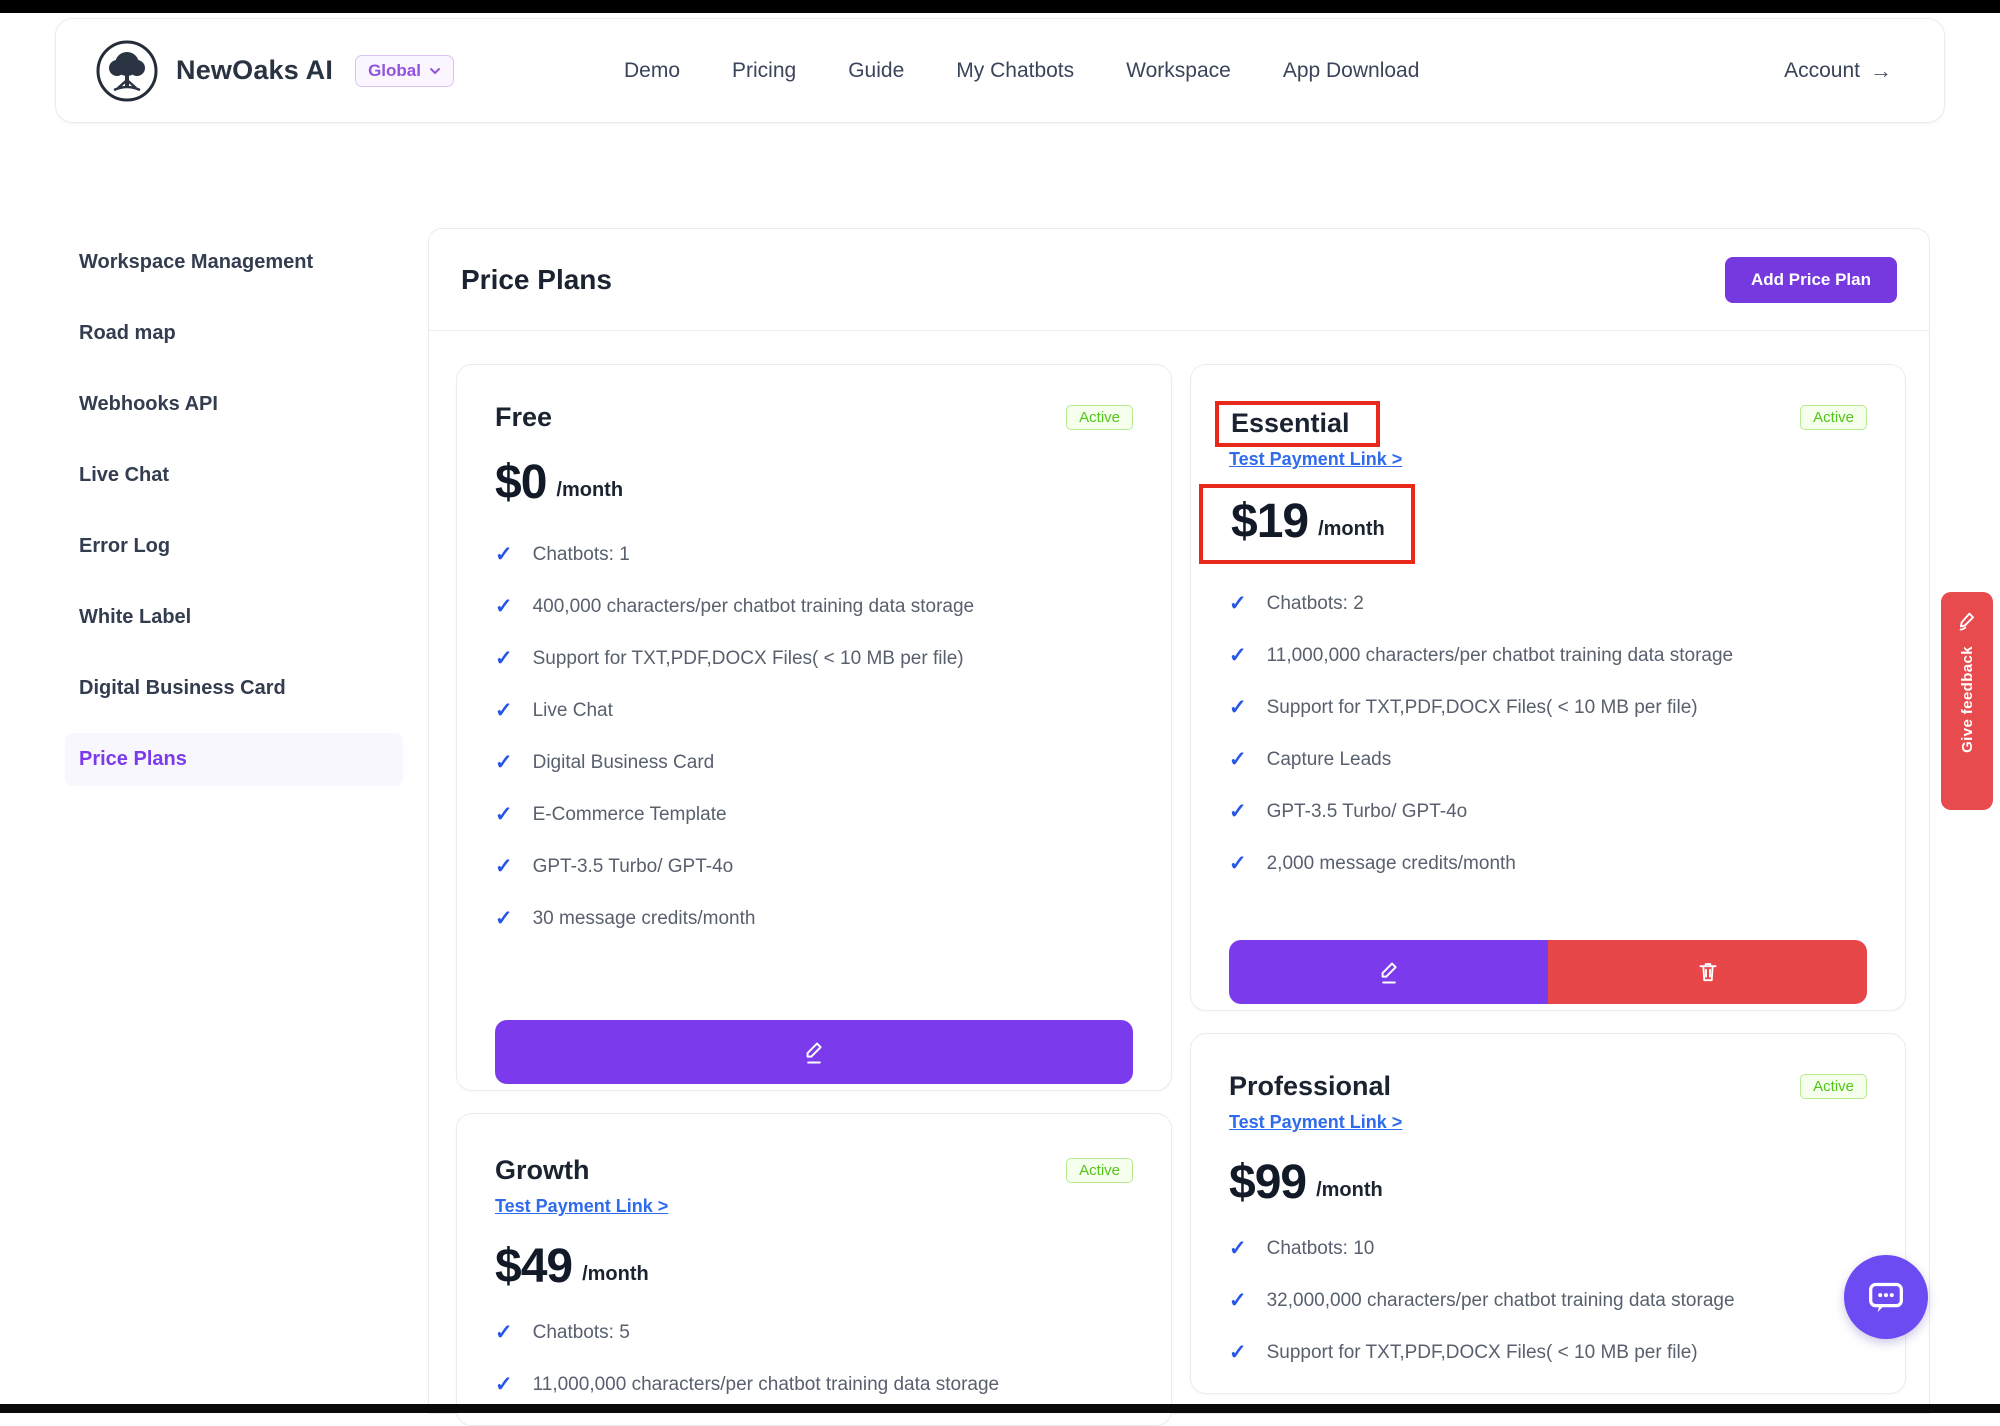 This screenshot has width=2000, height=1426. What do you see at coordinates (581, 1333) in the screenshot?
I see `feature-text: Chatbots: 5` at bounding box center [581, 1333].